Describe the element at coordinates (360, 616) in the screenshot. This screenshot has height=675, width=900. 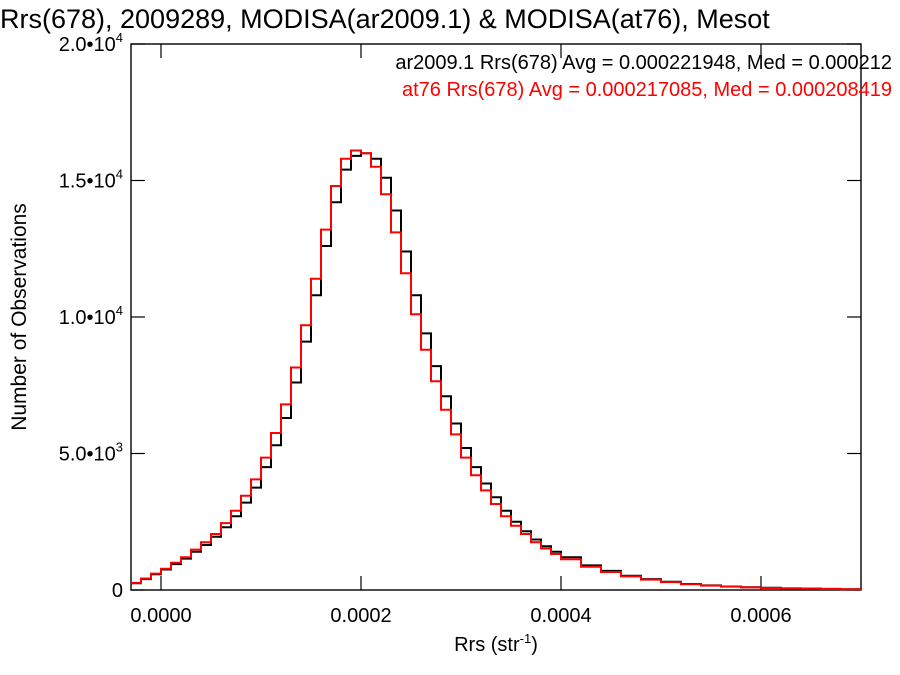
I see `x-tick-label: 0.0002` at that location.